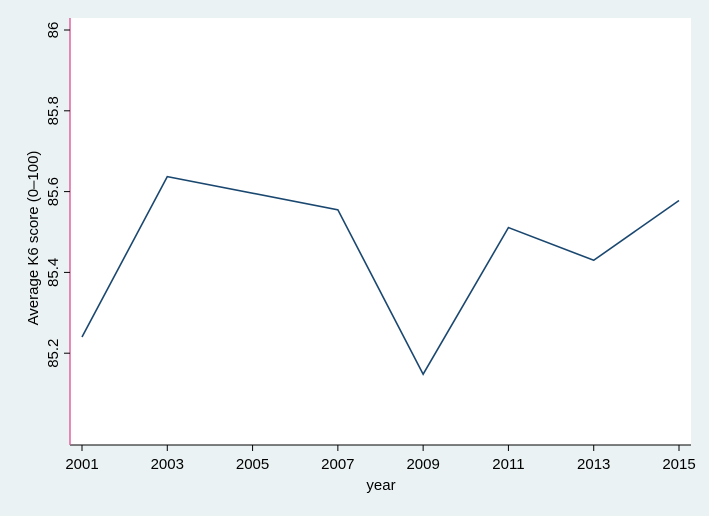  What do you see at coordinates (53, 272) in the screenshot?
I see `y-tick-label: 85.4` at bounding box center [53, 272].